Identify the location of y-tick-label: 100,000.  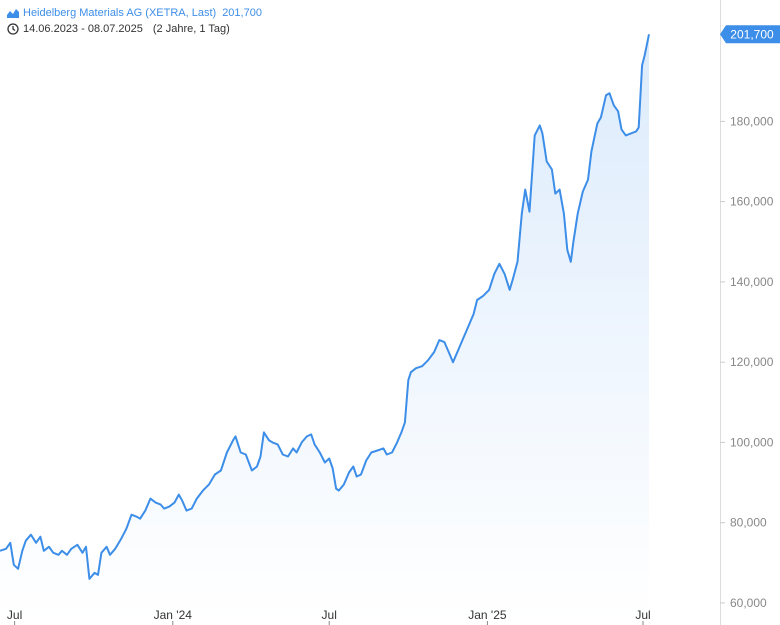
(752, 442).